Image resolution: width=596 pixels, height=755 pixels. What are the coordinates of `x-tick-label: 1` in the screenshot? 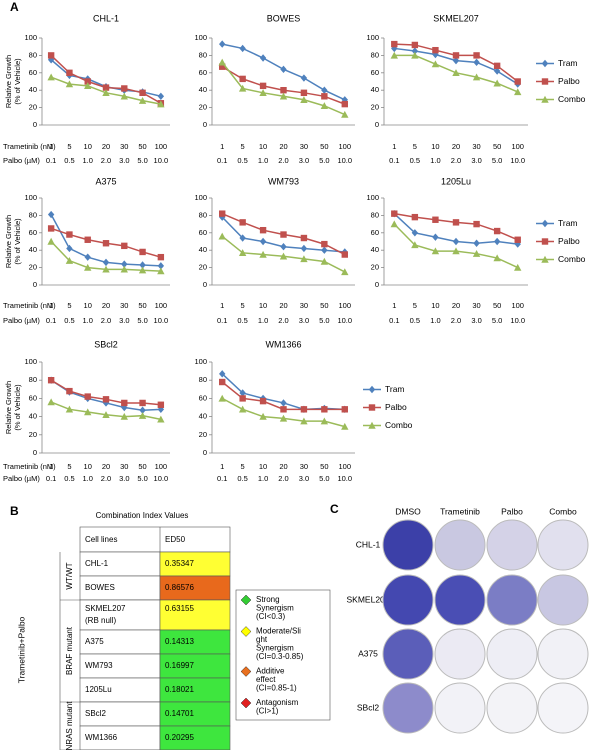 It's located at (394, 146).